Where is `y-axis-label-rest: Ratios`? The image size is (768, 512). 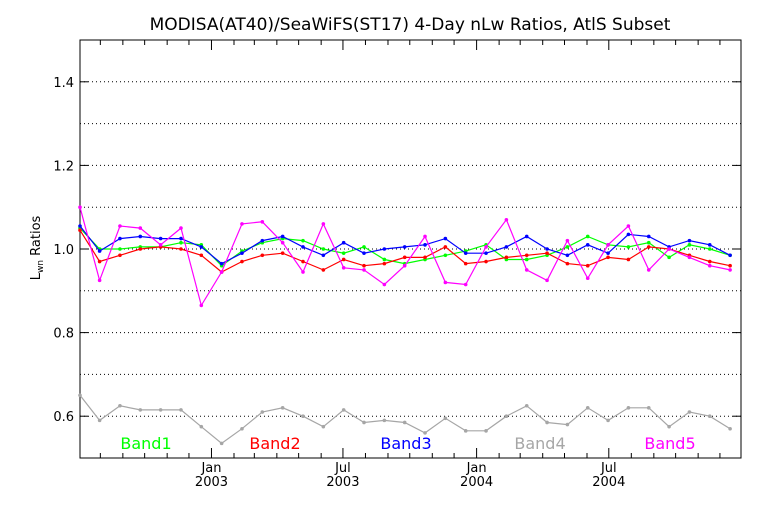
y-axis-label-rest: Ratios is located at coordinates (36, 237).